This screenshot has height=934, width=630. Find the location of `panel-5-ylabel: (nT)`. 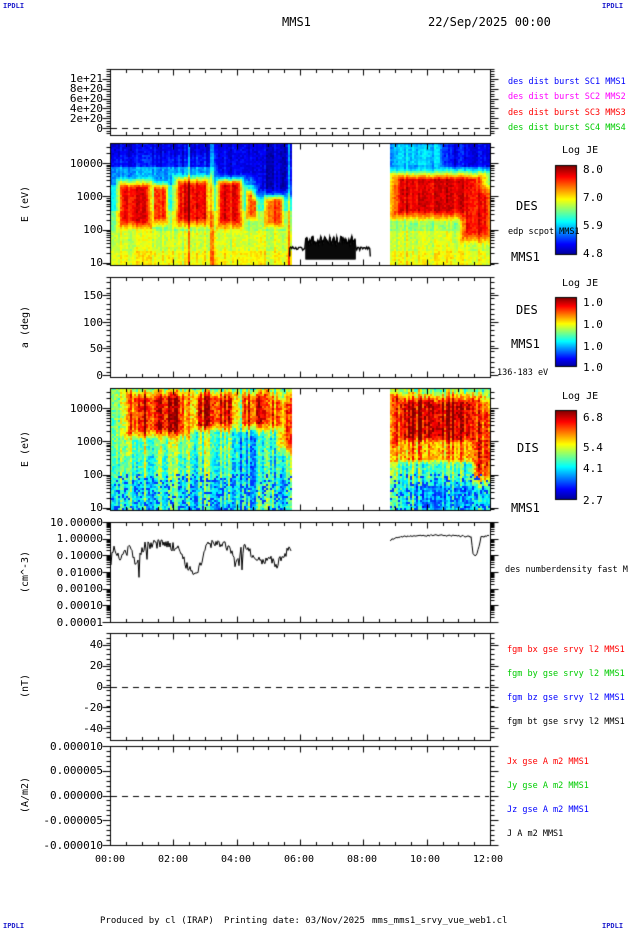

panel-5-ylabel: (nT) is located at coordinates (25, 686).